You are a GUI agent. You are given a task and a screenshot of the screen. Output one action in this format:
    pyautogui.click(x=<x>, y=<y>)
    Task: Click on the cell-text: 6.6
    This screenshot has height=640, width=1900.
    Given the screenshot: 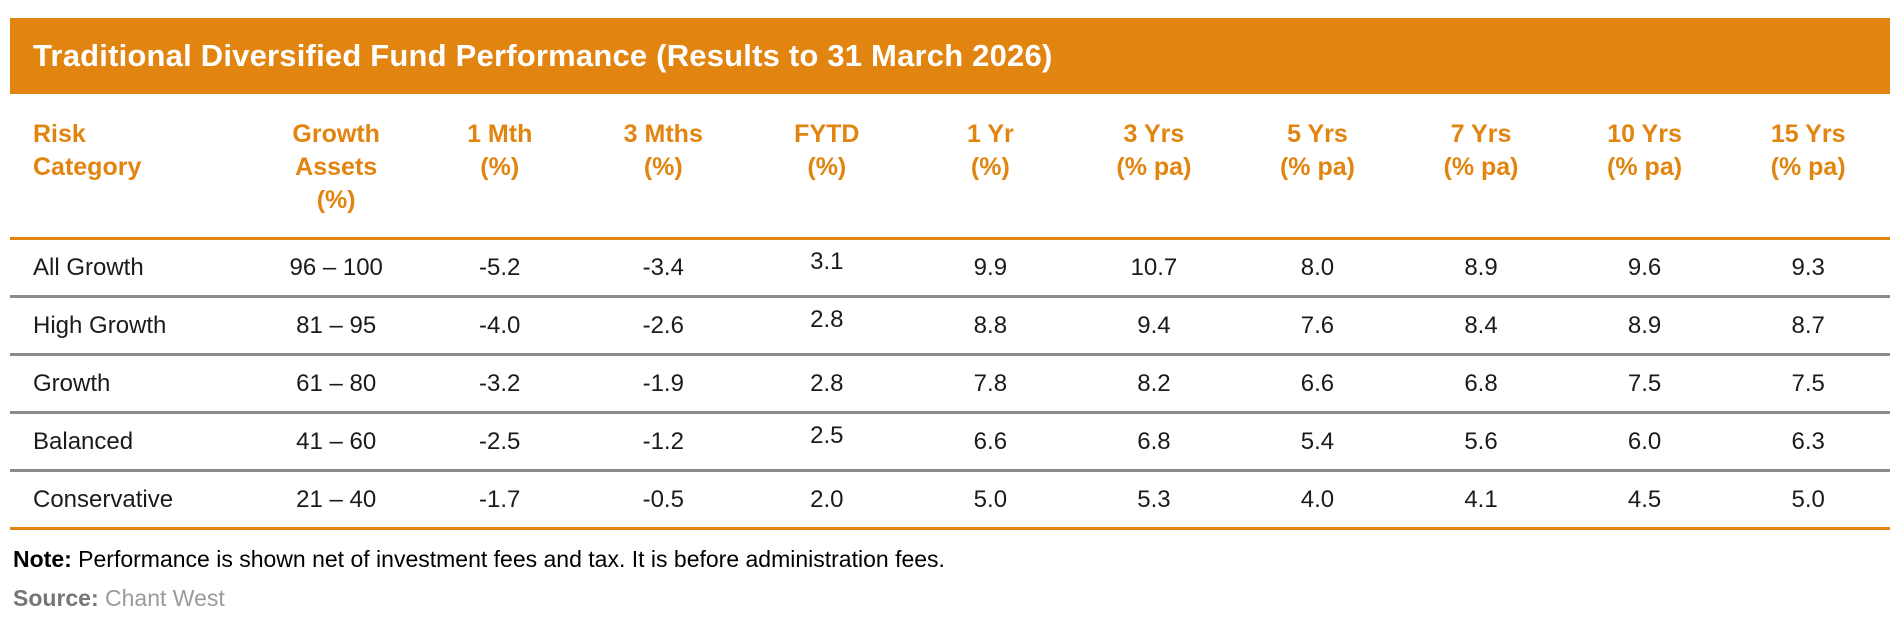 What is the action you would take?
    pyautogui.click(x=990, y=441)
    